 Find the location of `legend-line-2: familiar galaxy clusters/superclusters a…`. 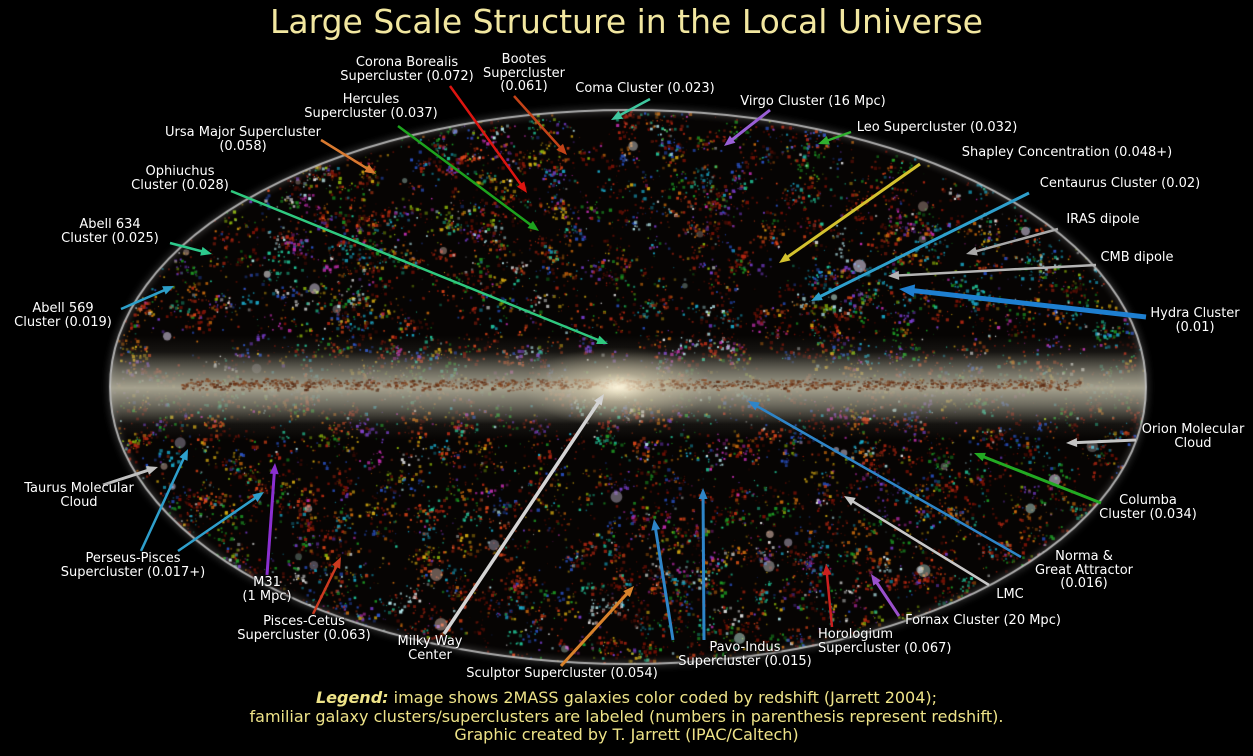

legend-line-2: familiar galaxy clusters/superclusters a… is located at coordinates (626, 716).